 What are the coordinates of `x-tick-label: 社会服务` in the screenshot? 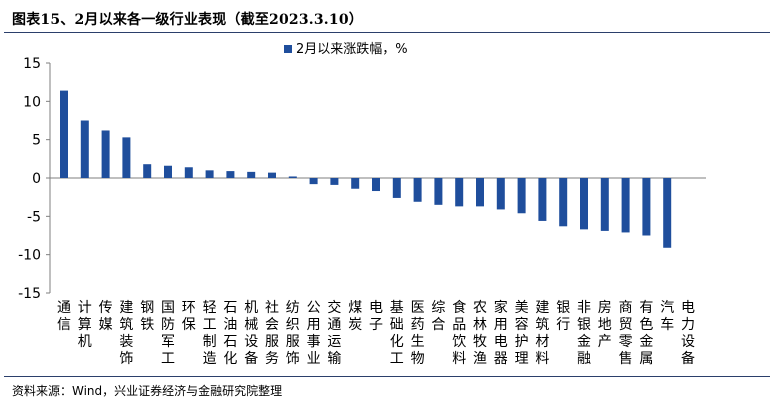 It's located at (272, 333).